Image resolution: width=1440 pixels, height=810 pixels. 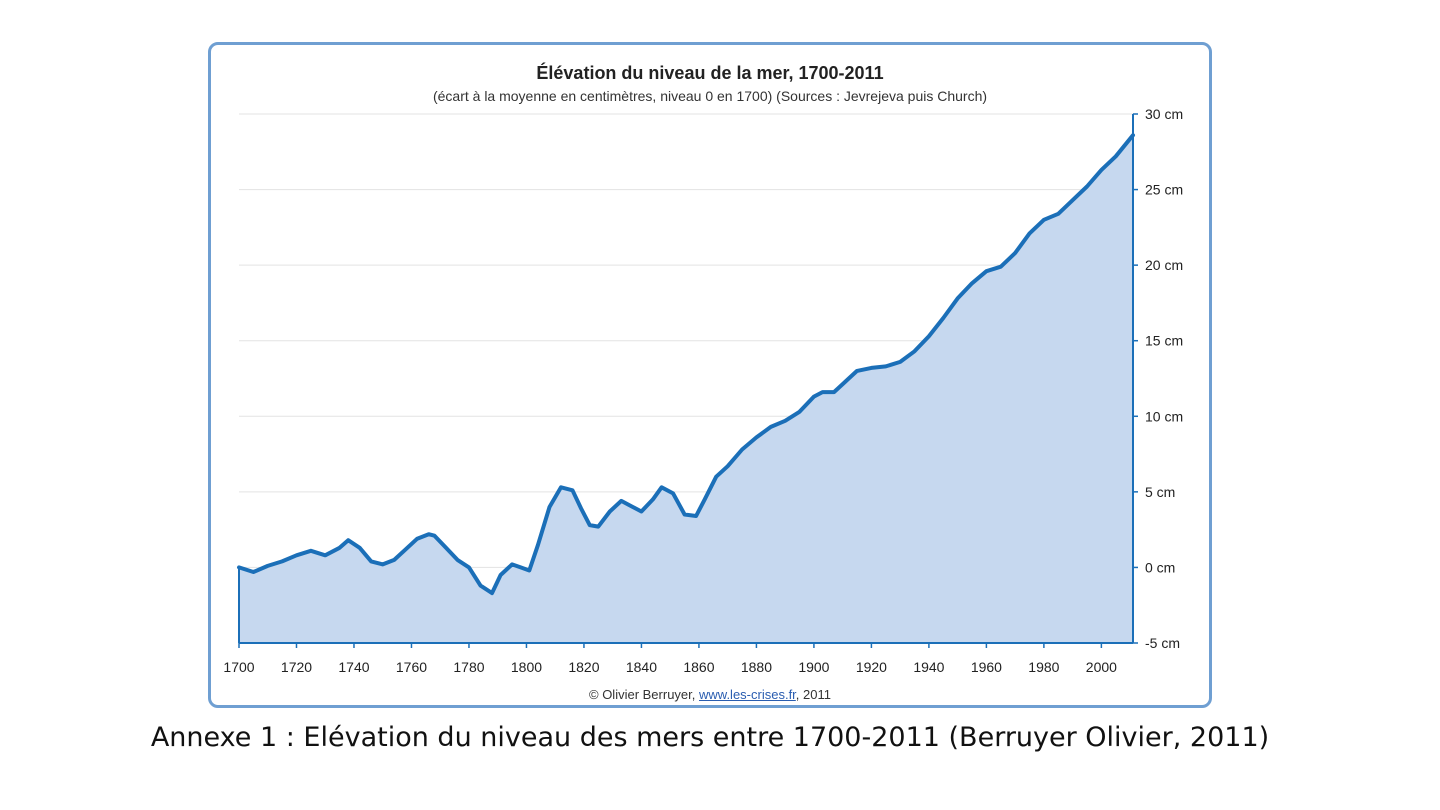 I want to click on x-tick-label: 2000, so click(x=1101, y=667).